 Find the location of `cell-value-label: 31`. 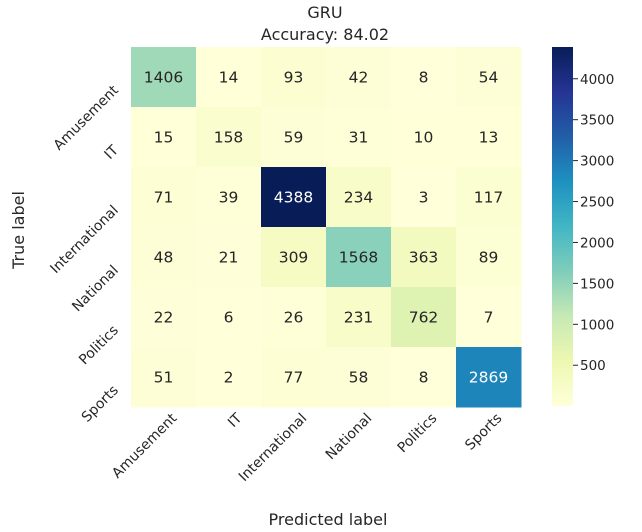

cell-value-label: 31 is located at coordinates (359, 138).